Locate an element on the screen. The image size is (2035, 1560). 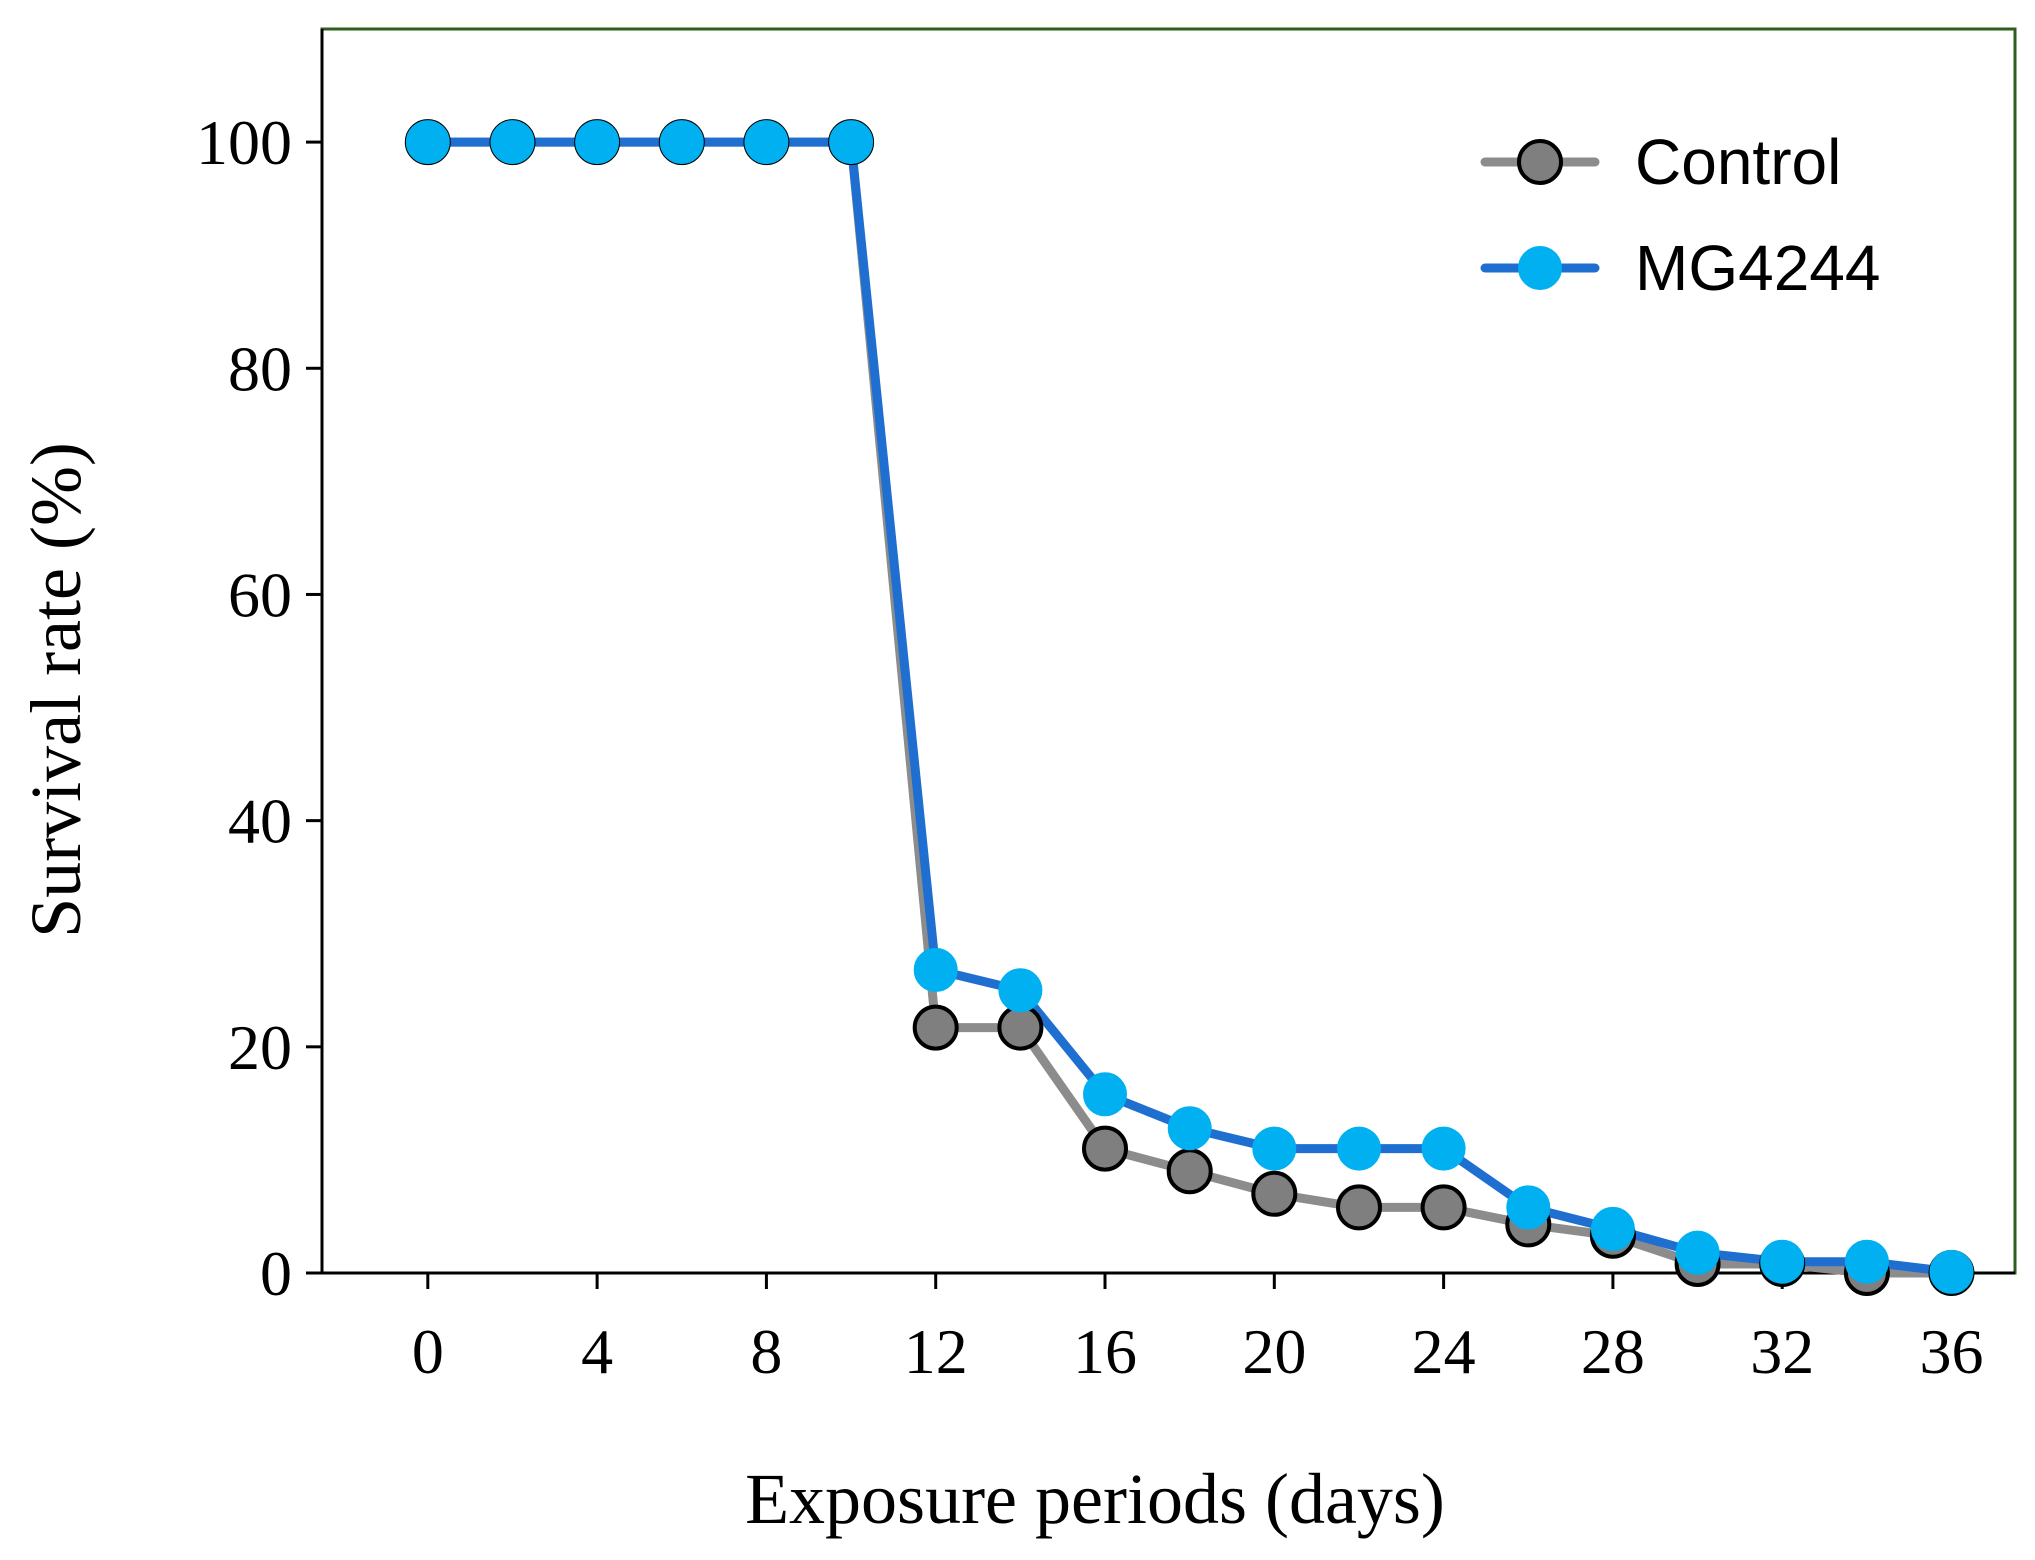
y-tick-label: 60 is located at coordinates (260, 594).